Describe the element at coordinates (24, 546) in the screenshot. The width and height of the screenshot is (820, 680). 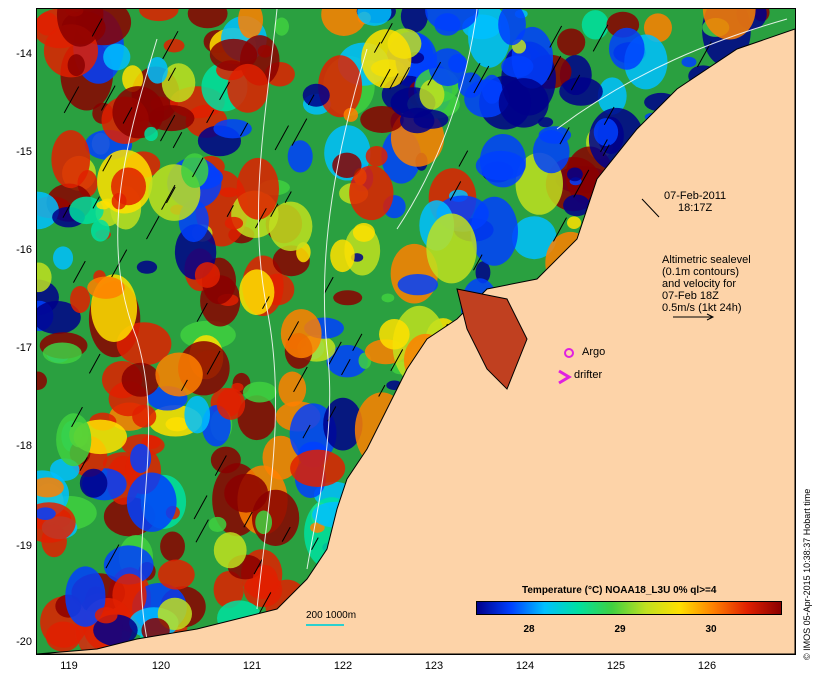
I see `lat-label: -19` at that location.